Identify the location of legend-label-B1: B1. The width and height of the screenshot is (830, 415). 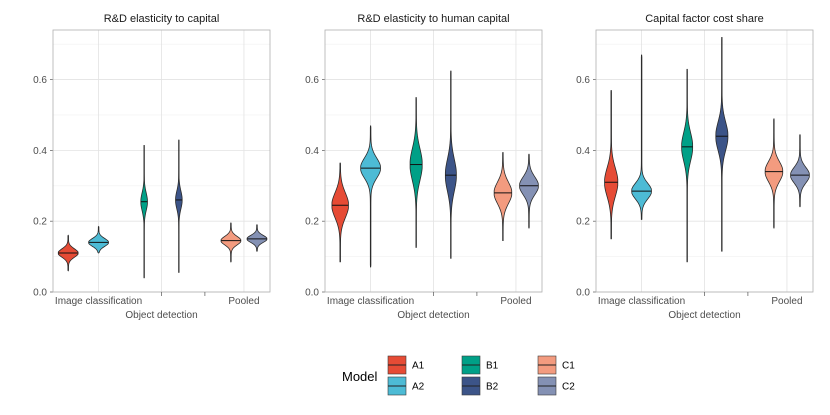
(492, 366).